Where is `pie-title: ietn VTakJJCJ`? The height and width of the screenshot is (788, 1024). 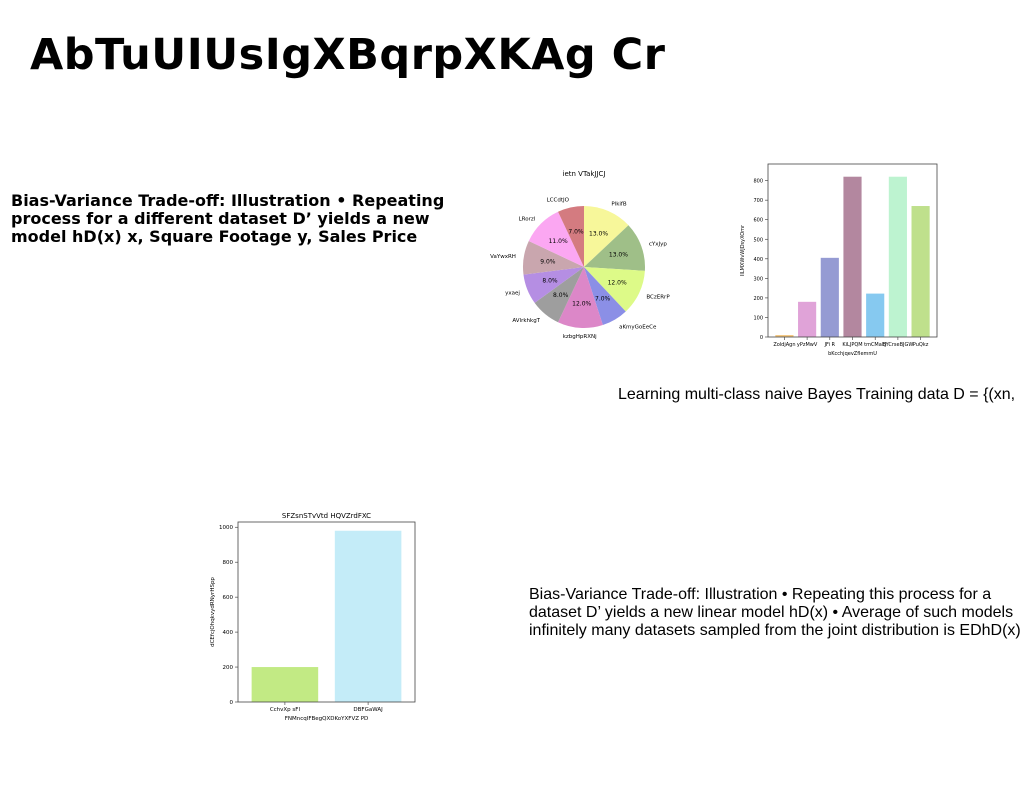
pie-title: ietn VTakJJCJ is located at coordinates (584, 174).